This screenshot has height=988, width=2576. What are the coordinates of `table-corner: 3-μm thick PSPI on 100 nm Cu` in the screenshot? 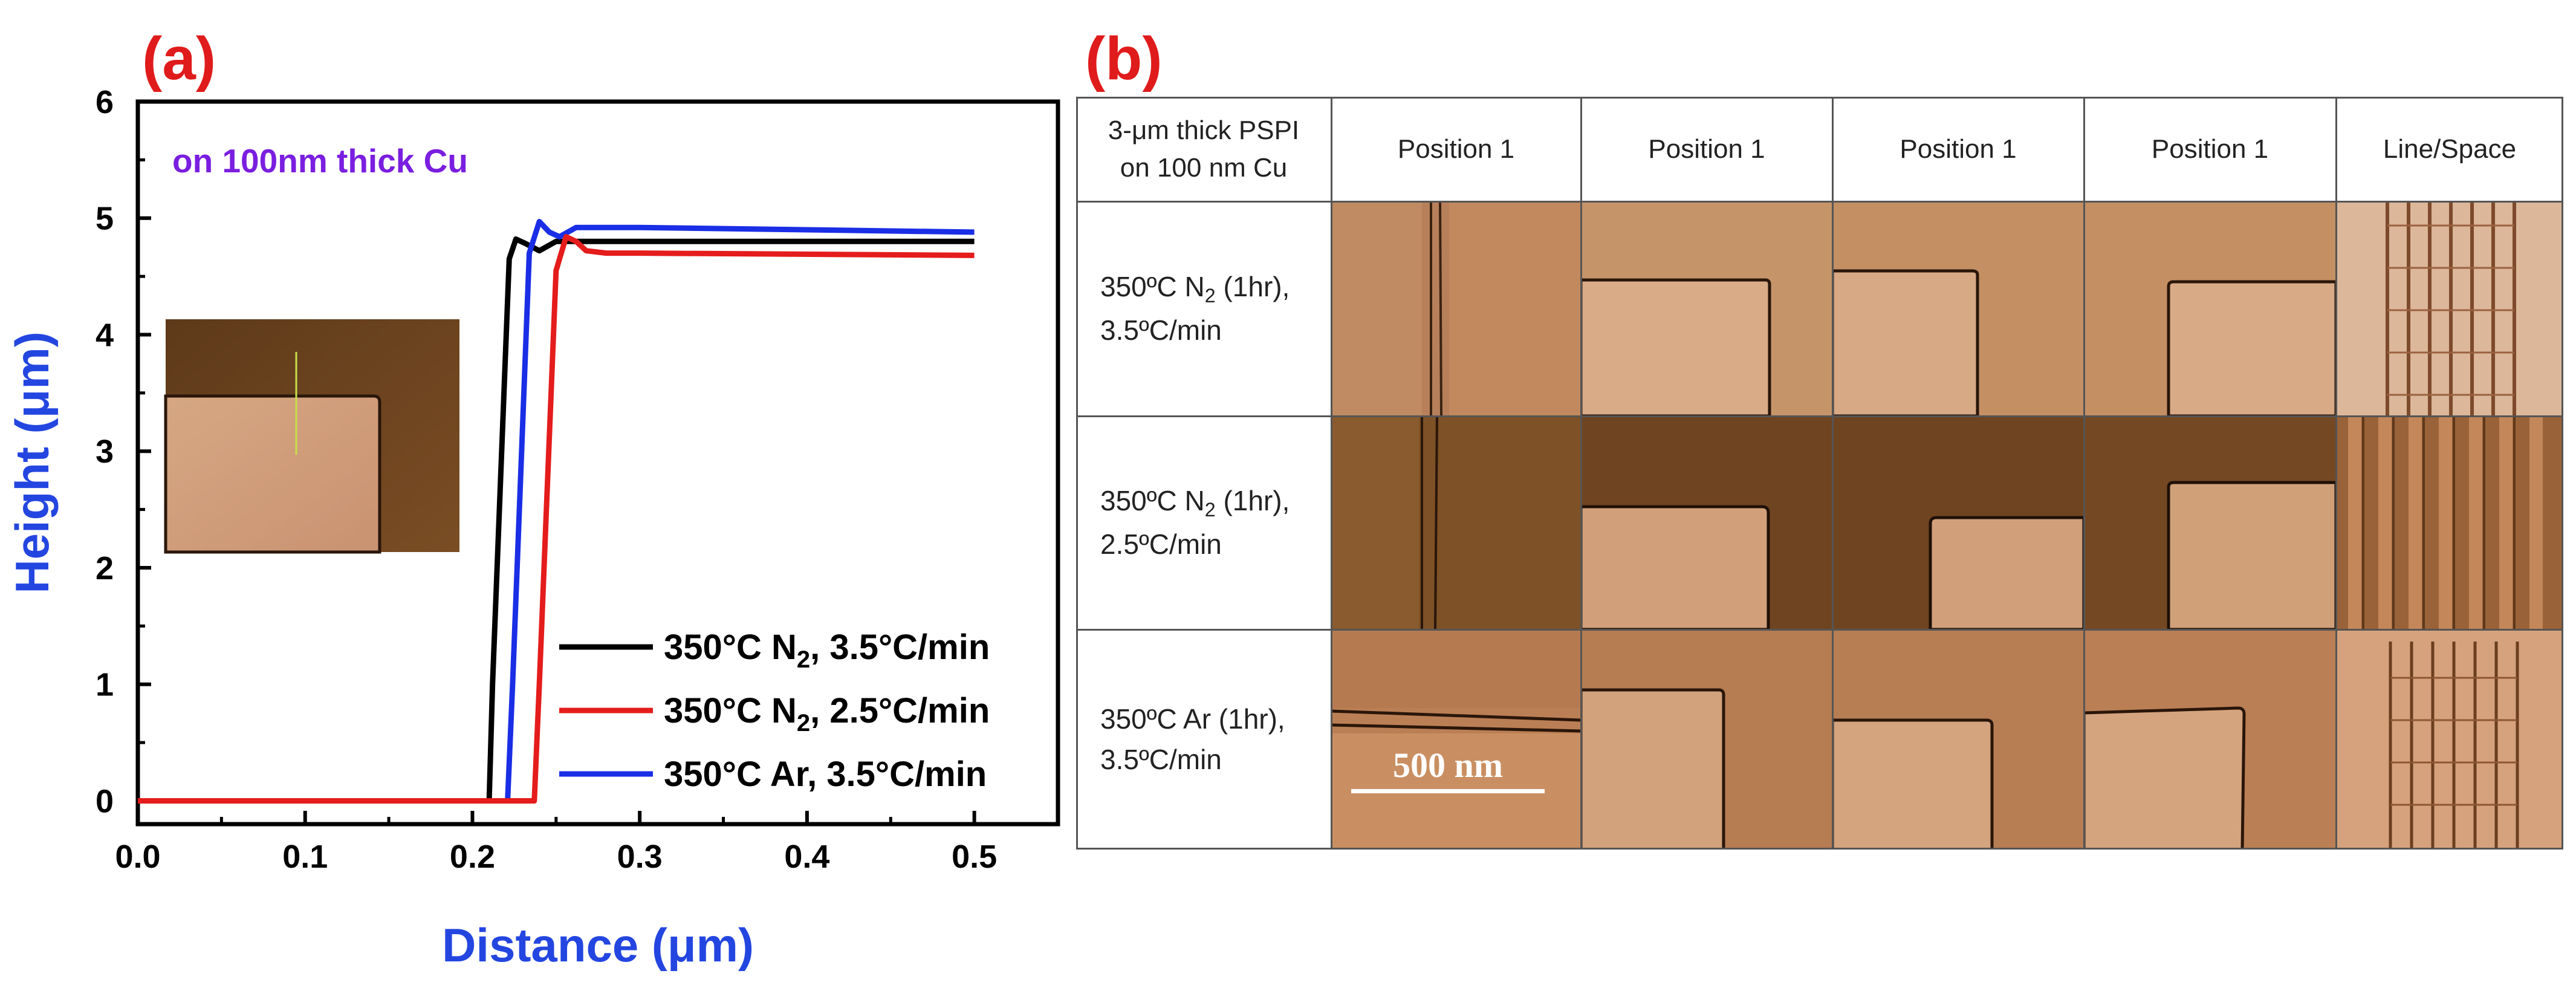 It's located at (1204, 149).